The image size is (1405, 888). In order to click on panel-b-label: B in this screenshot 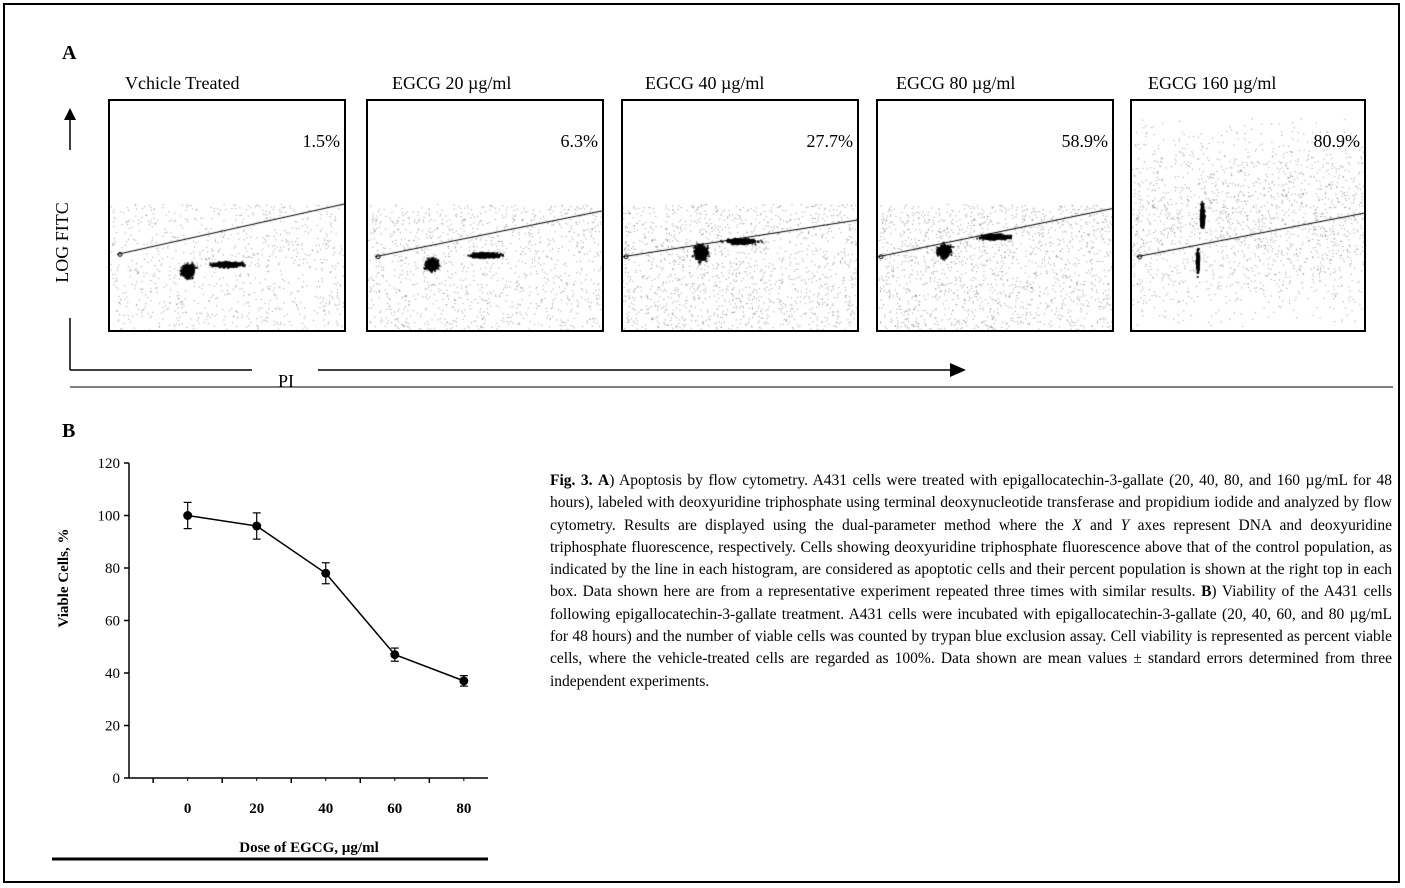, I will do `click(69, 431)`.